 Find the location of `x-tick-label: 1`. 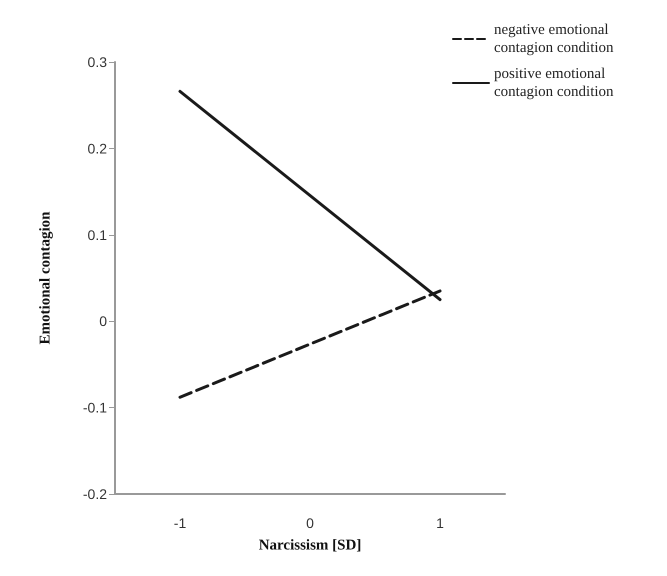

x-tick-label: 1 is located at coordinates (440, 523).